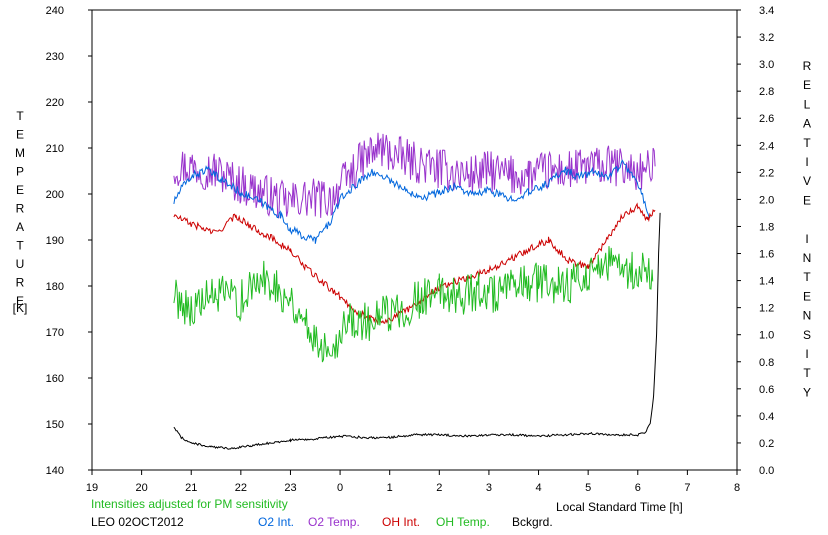 The image size is (828, 535). Describe the element at coordinates (401, 522) in the screenshot. I see `legend-oh-int: OH Int.` at that location.